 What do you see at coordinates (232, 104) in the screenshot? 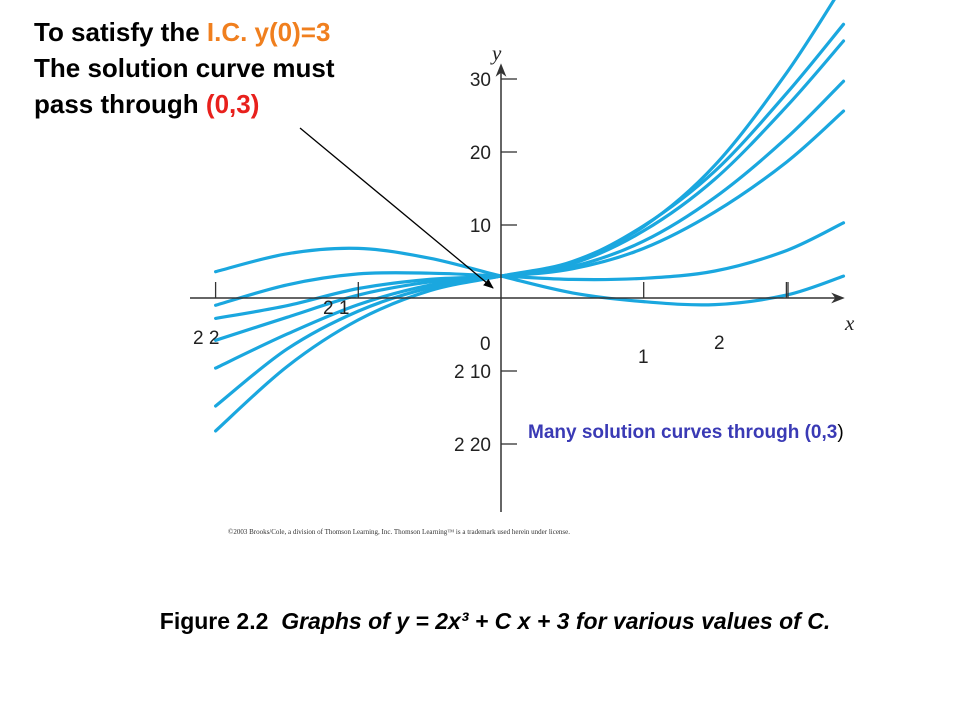
I see `point-highlight: (0,3)` at bounding box center [232, 104].